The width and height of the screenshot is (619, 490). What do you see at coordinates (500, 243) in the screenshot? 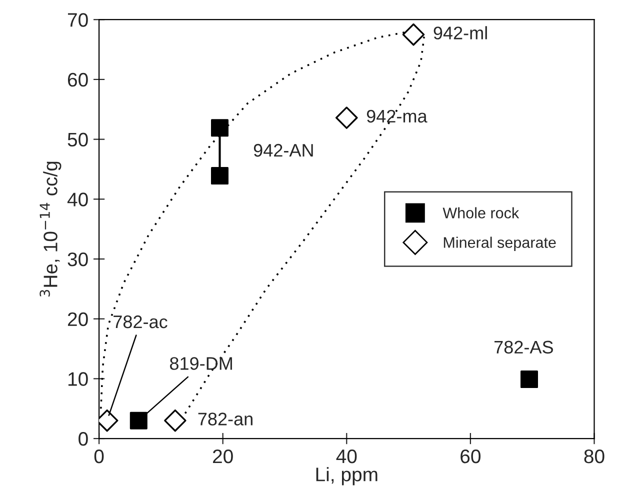
I see `legend-label: Mineral separate` at bounding box center [500, 243].